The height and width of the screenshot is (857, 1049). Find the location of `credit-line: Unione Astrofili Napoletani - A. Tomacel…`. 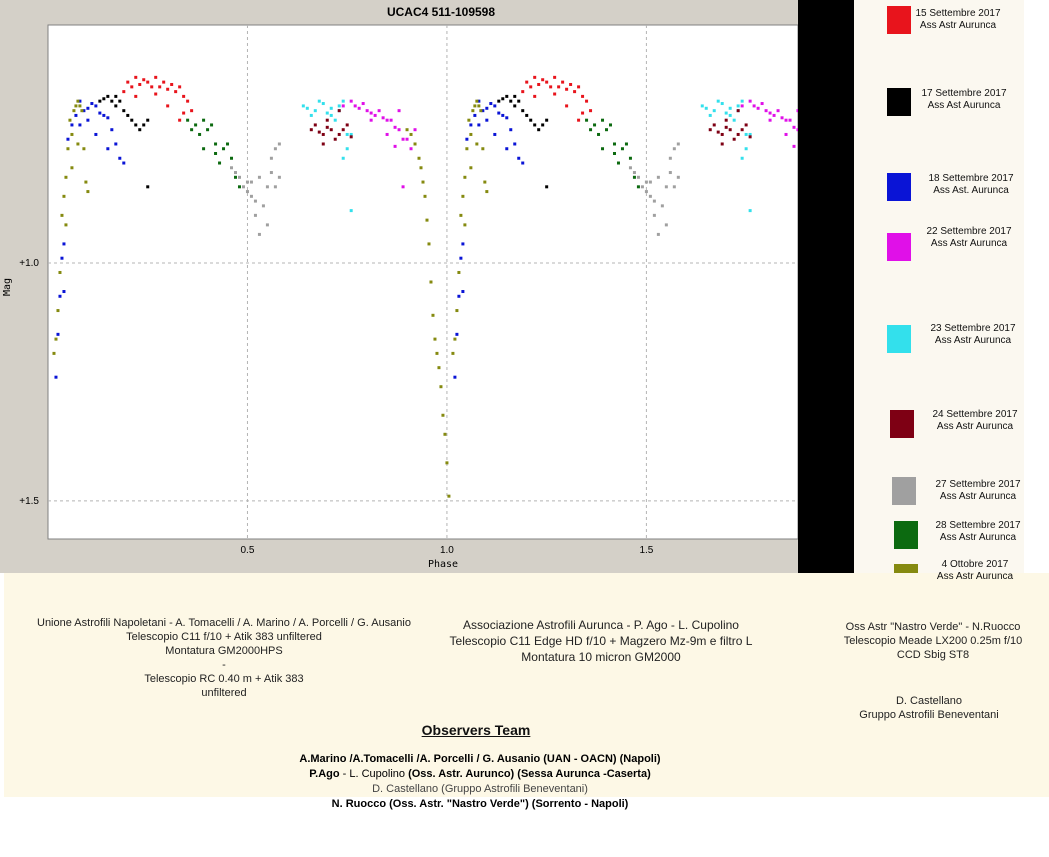

credit-line: Unione Astrofili Napoletani - A. Tomacel… is located at coordinates (224, 623).